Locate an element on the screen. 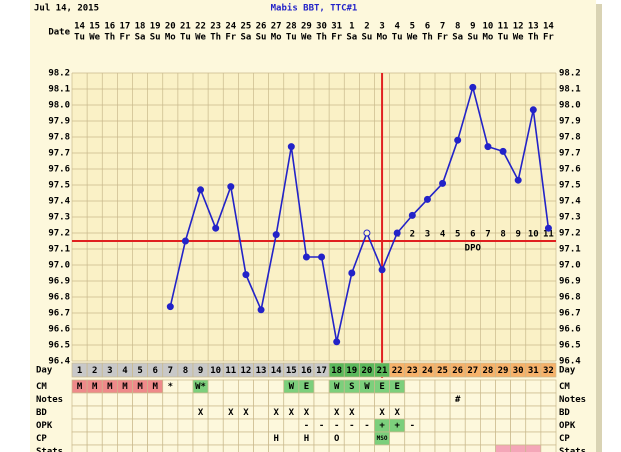  row-label-right: Stats is located at coordinates (572, 449).